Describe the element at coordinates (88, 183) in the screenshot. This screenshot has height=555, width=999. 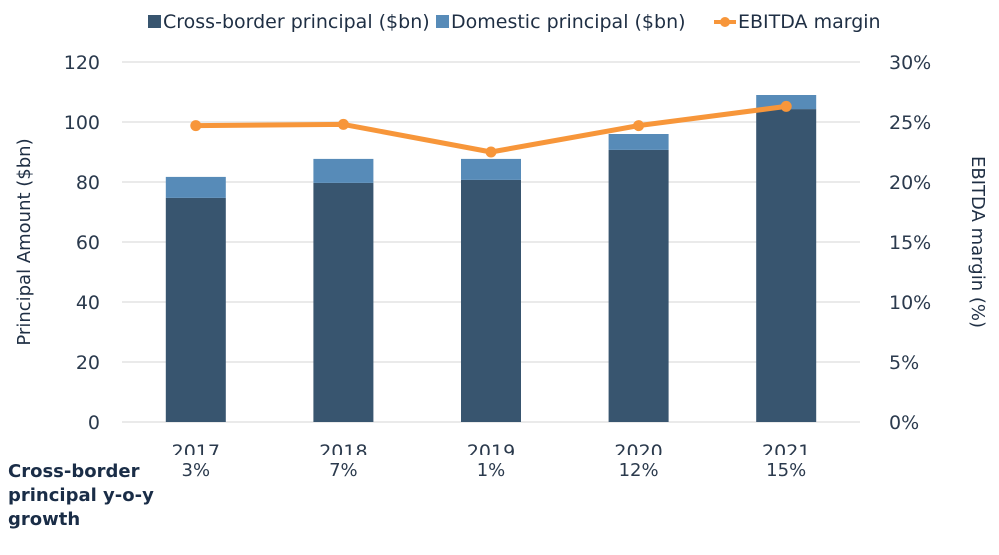
I see `y-tick-label: 80` at that location.